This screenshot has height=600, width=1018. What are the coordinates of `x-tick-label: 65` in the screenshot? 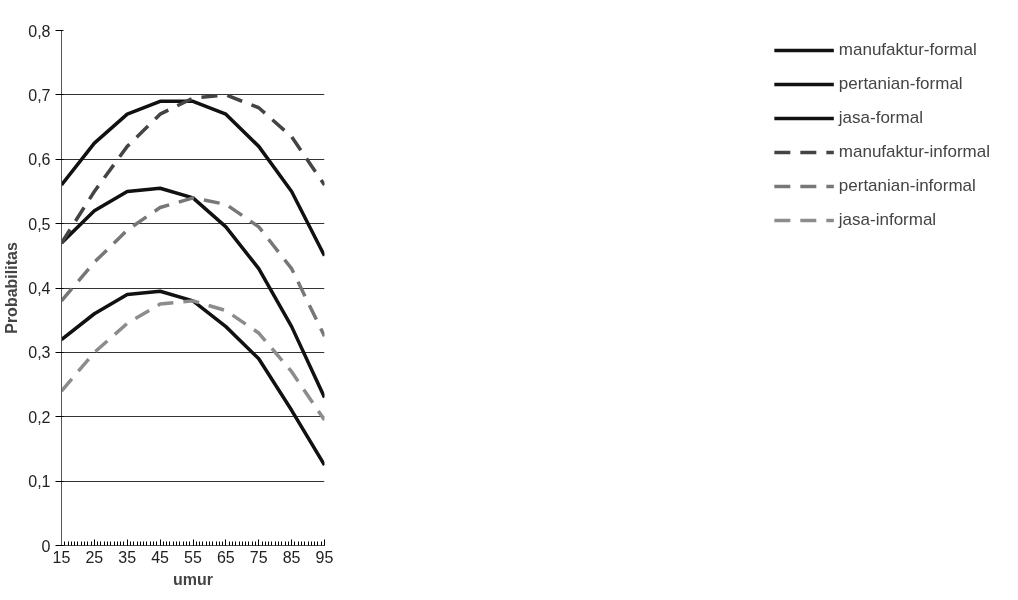 It's located at (225, 557).